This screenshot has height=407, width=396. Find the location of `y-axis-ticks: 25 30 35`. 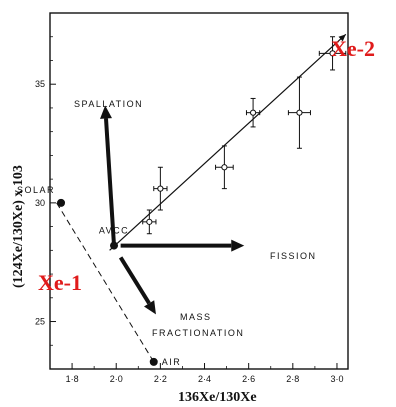

y-axis-ticks: 25 30 35 is located at coordinates (45, 191).